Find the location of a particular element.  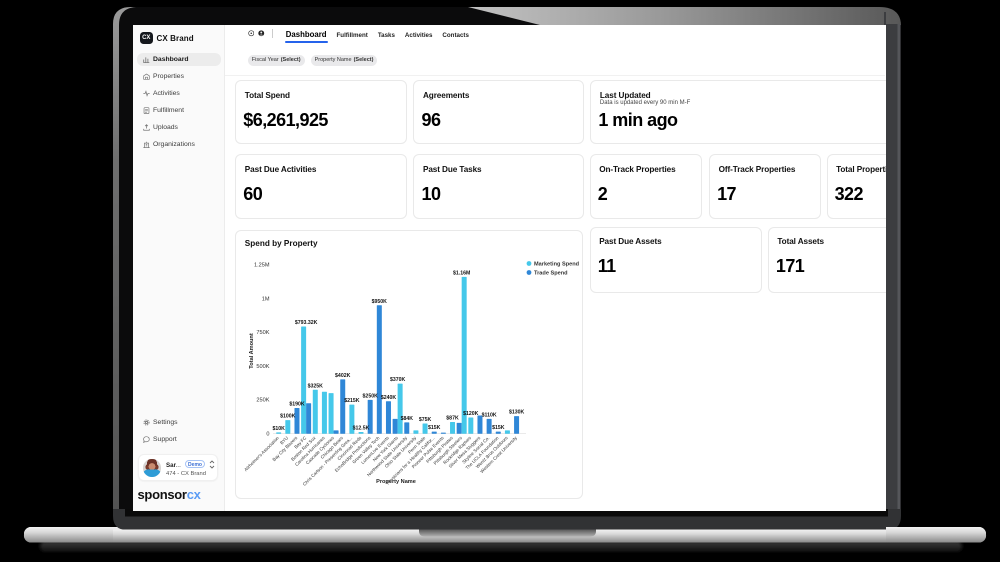

svg-text: $950K is located at coordinates (380, 302).